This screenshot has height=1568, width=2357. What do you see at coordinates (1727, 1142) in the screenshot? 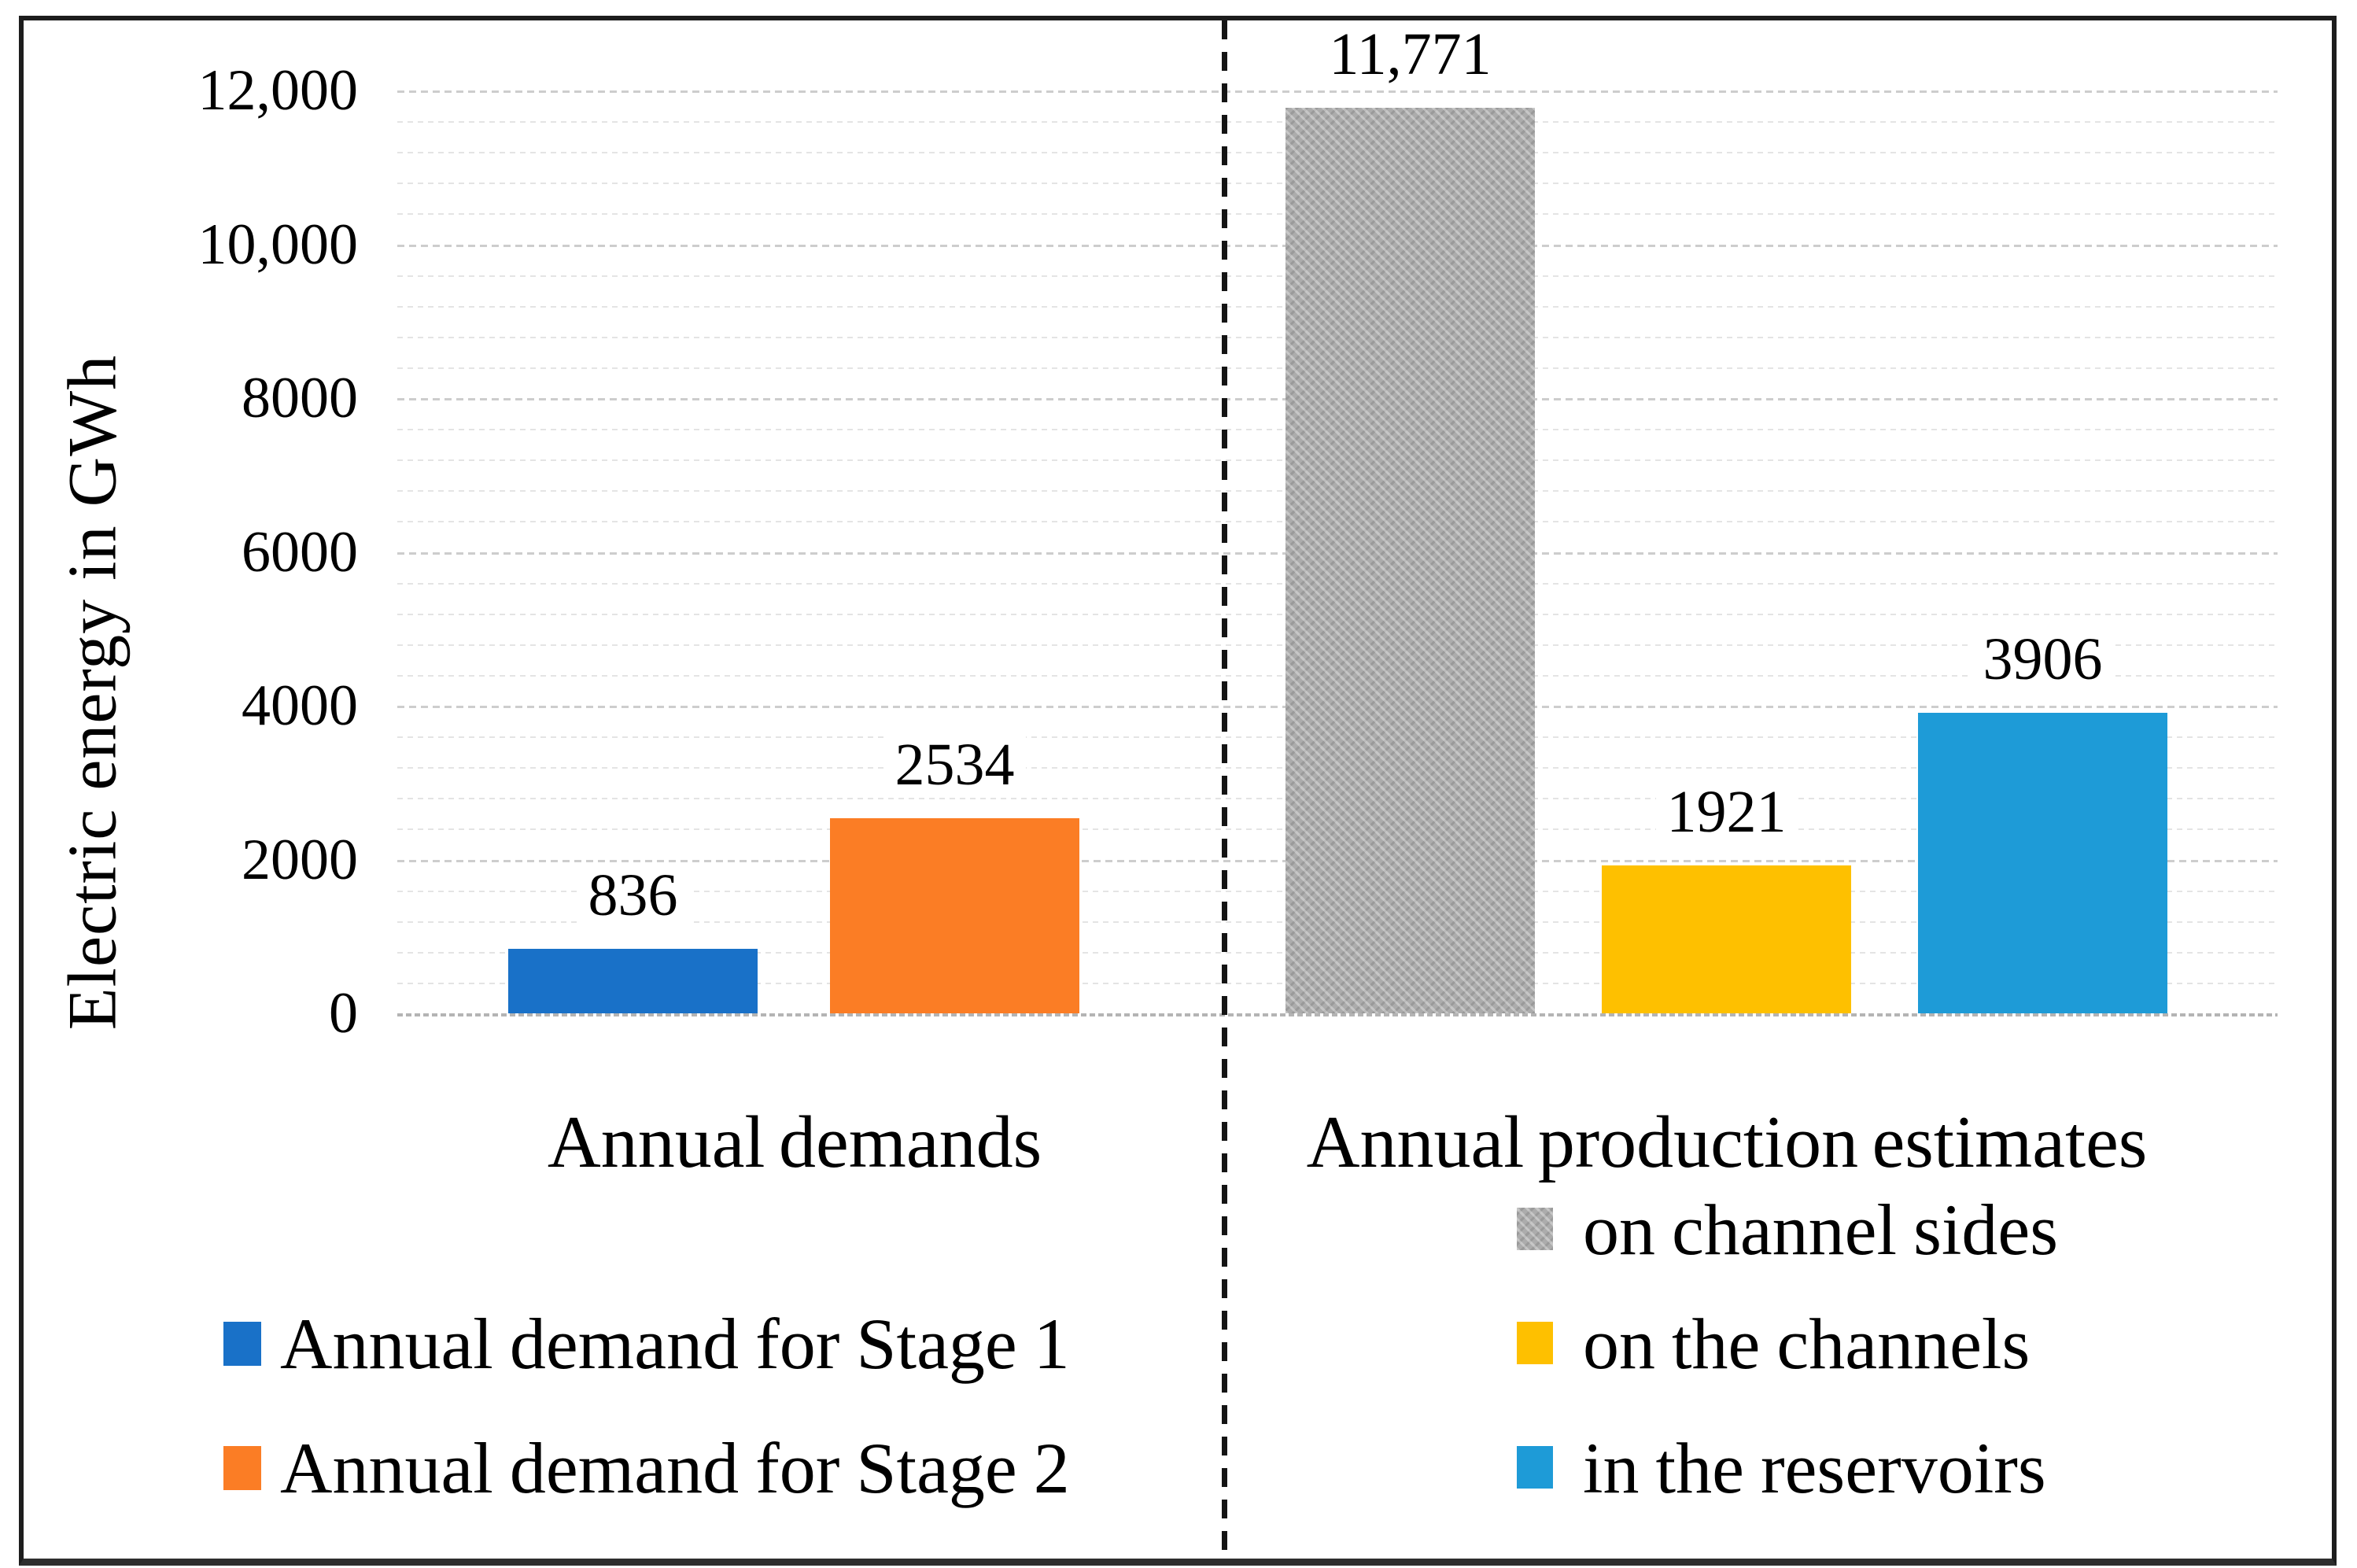
I see `category-label-annual-production-estimates: Annual production estimates` at bounding box center [1727, 1142].